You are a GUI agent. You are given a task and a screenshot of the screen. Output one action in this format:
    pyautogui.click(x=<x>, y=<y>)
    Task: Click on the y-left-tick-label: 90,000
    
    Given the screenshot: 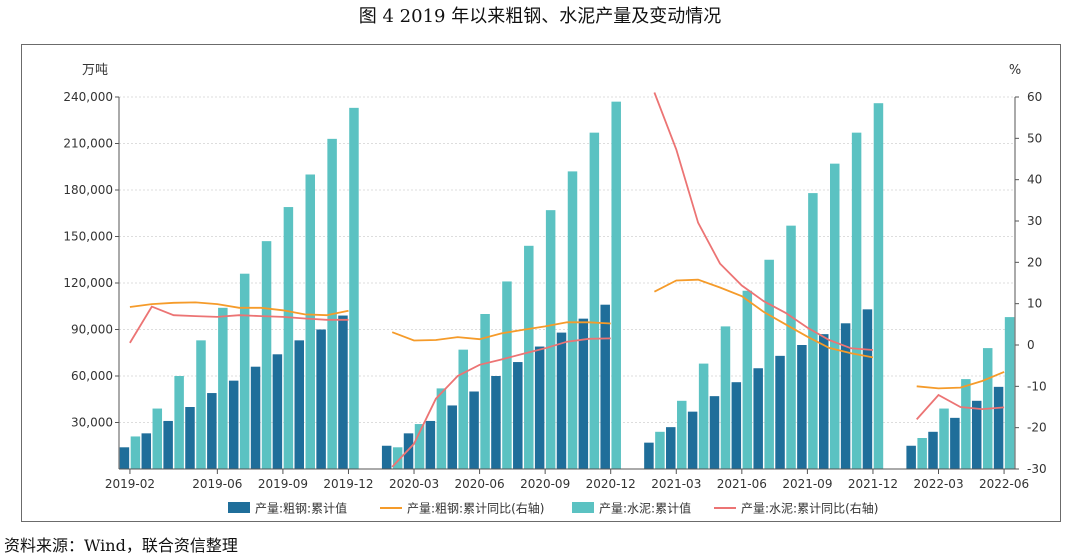 What is the action you would take?
    pyautogui.click(x=92, y=330)
    